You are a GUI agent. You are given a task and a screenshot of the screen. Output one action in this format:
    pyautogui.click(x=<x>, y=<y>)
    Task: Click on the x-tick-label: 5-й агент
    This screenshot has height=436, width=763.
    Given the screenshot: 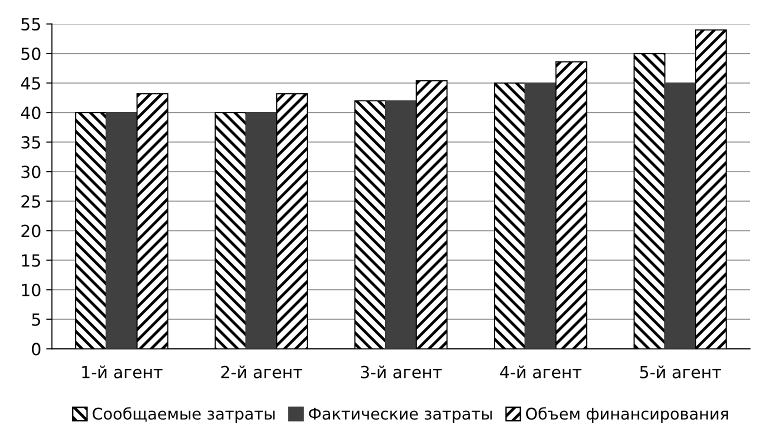 What is the action you would take?
    pyautogui.click(x=681, y=372)
    